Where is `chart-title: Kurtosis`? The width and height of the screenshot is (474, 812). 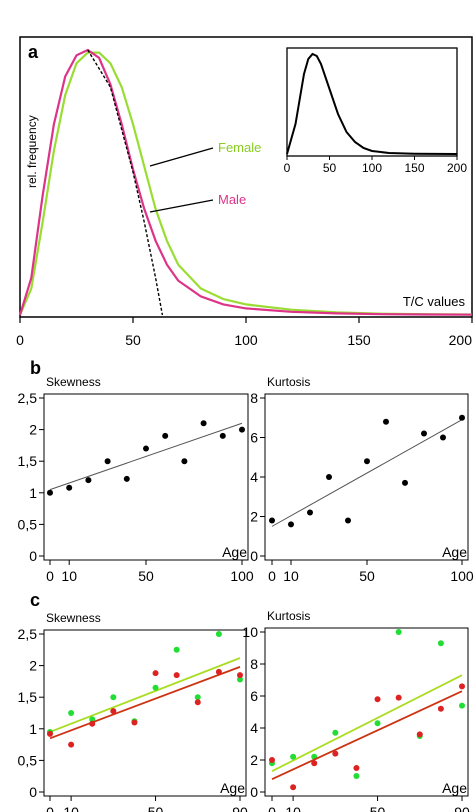
chart-title: Kurtosis is located at coordinates (288, 382).